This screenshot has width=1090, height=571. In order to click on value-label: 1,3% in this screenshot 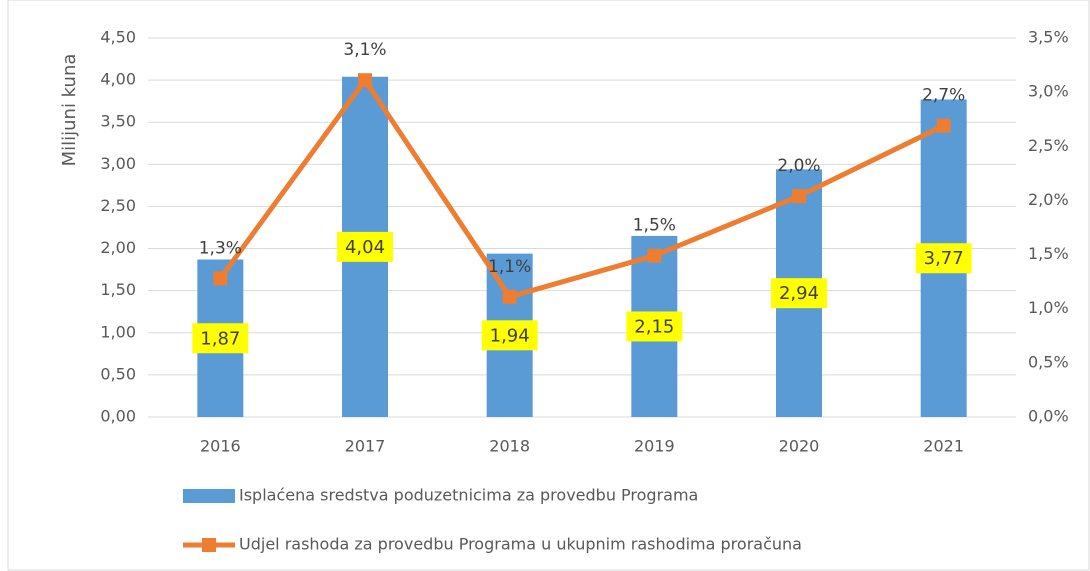, I will do `click(220, 248)`.